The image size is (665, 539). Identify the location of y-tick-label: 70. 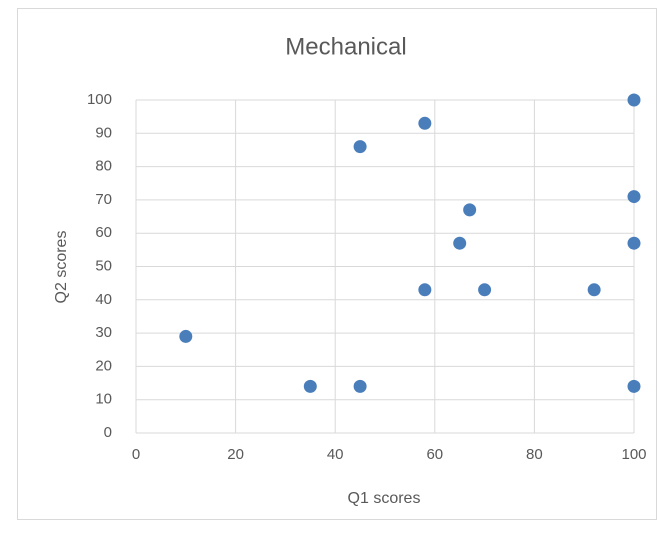
(103, 199).